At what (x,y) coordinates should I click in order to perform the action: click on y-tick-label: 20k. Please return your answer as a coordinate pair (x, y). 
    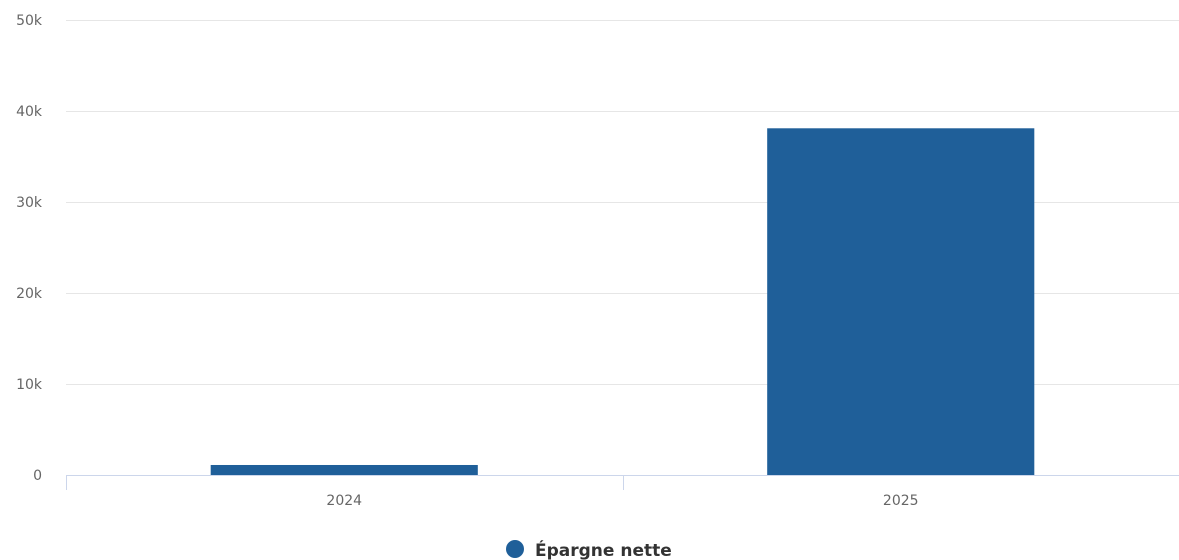
    Looking at the image, I should click on (29, 294).